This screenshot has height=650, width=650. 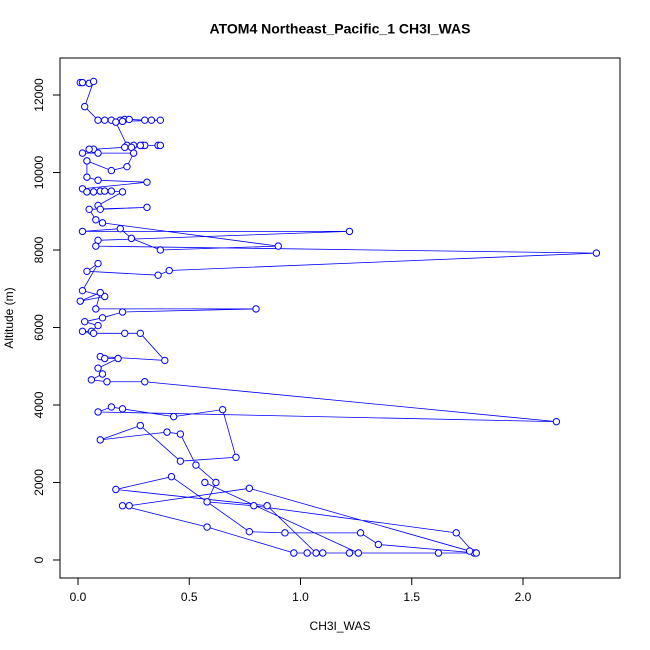 I want to click on y-tick-label: 6000, so click(x=39, y=327).